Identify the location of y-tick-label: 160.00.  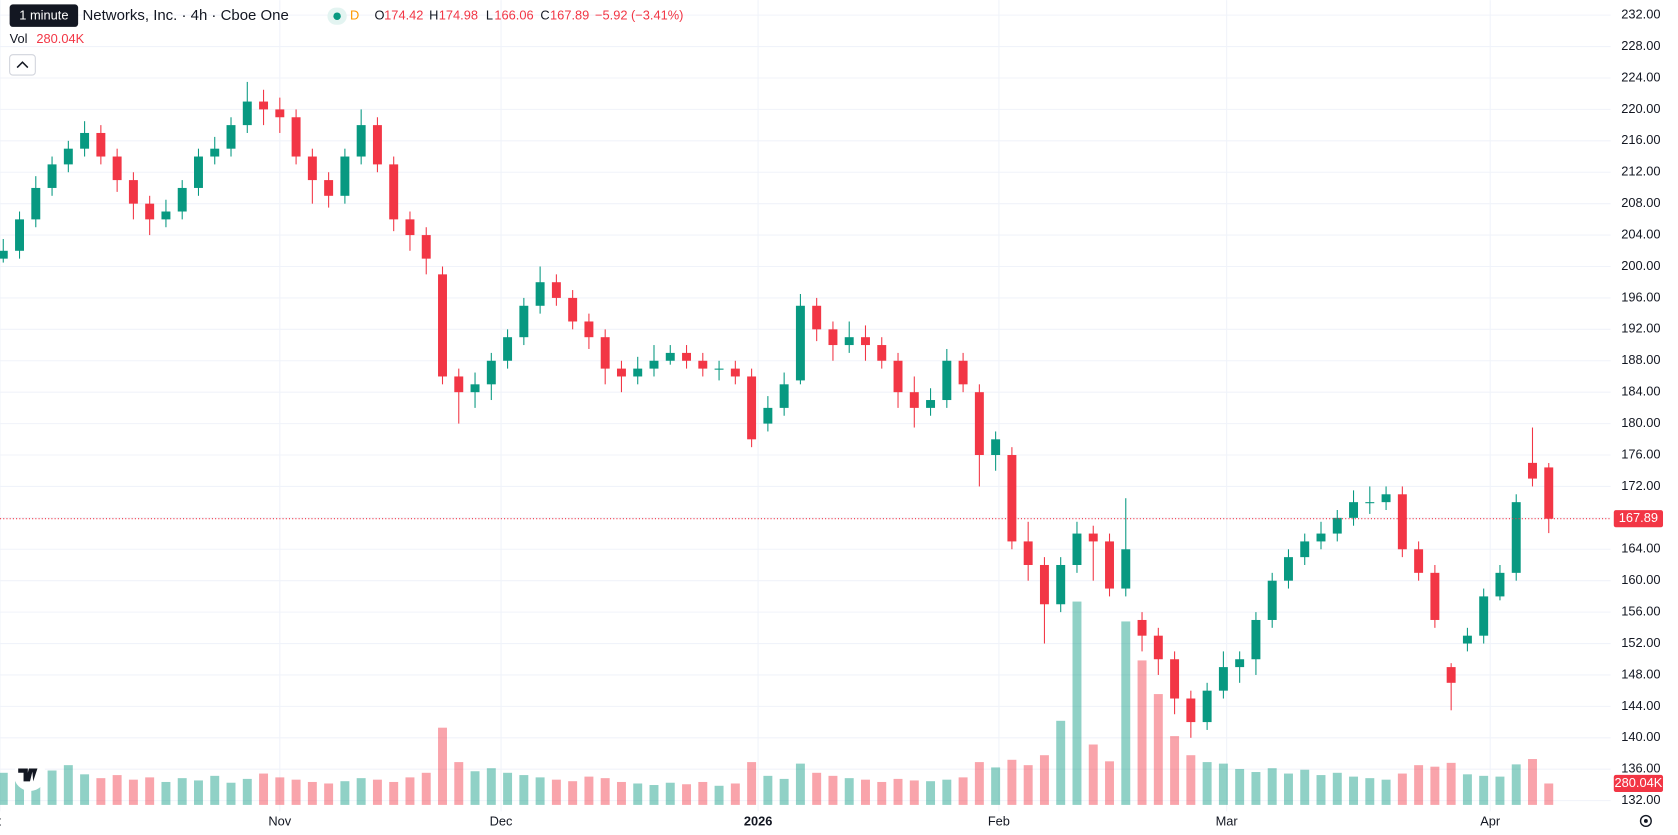
(1640, 579).